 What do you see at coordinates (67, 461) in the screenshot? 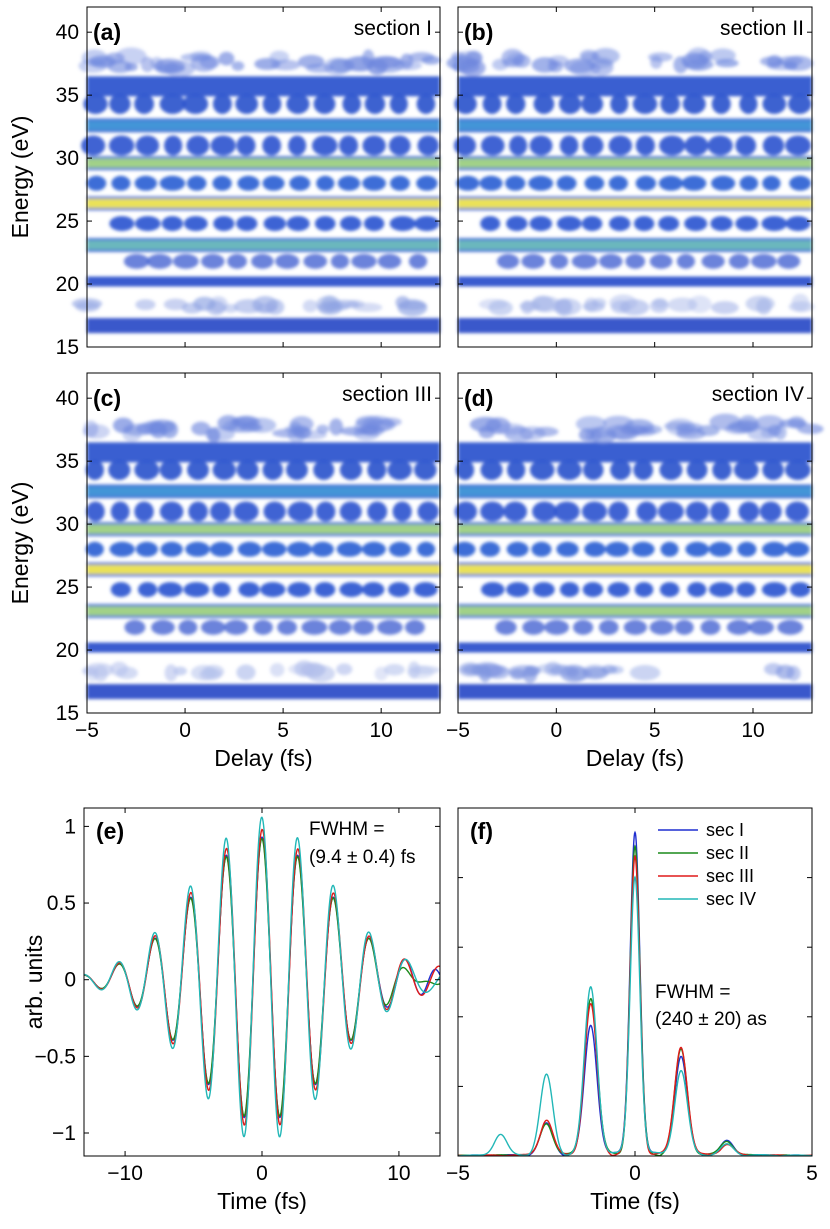
I see `ytick-label: 35` at bounding box center [67, 461].